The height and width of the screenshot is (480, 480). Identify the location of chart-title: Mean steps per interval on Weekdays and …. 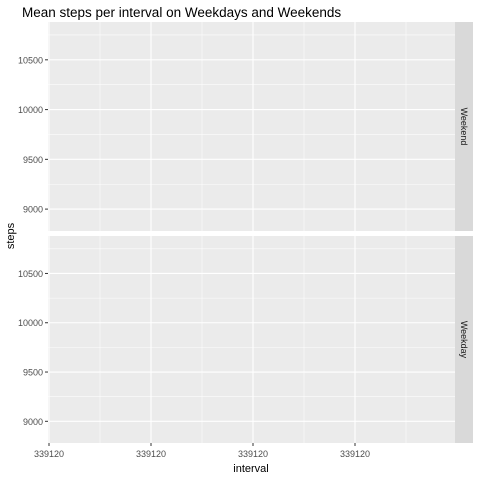
(181, 12).